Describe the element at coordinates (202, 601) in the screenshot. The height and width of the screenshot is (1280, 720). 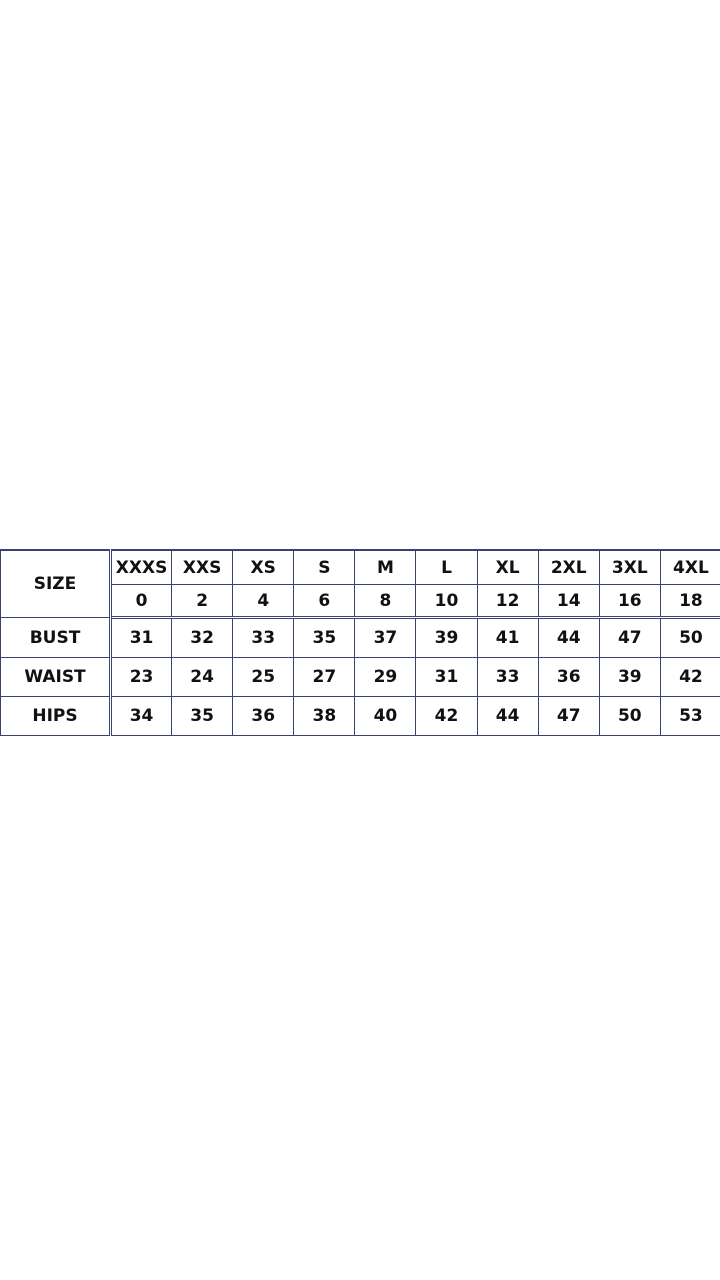
I see `numeric-size-cell: 2` at that location.